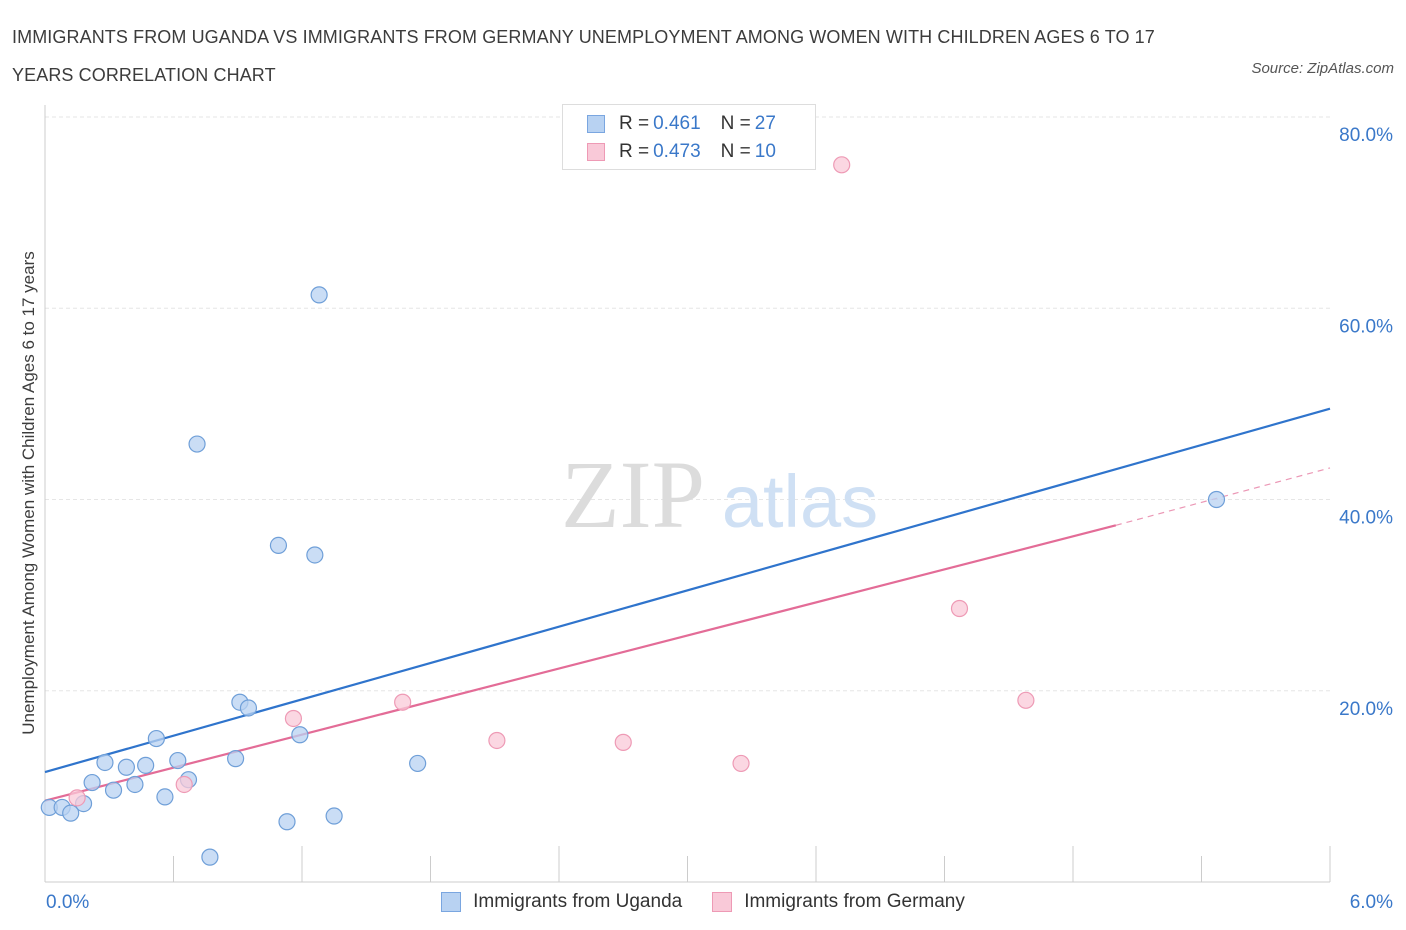  I want to click on legend-n-value: 10, so click(765, 151).